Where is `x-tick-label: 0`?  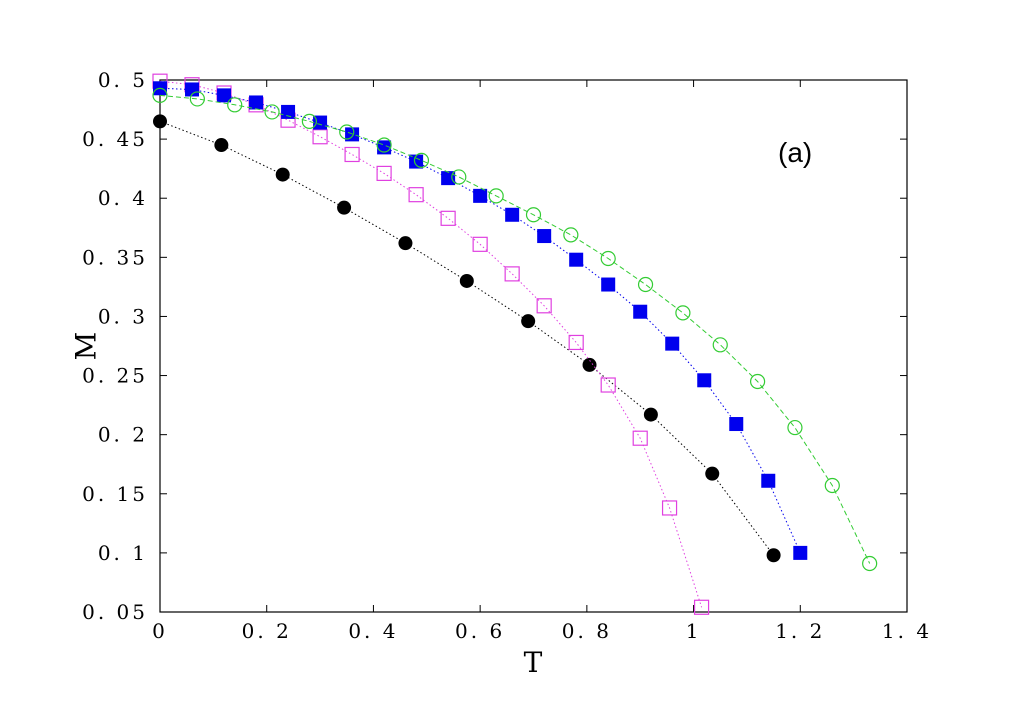 x-tick-label: 0 is located at coordinates (160, 631).